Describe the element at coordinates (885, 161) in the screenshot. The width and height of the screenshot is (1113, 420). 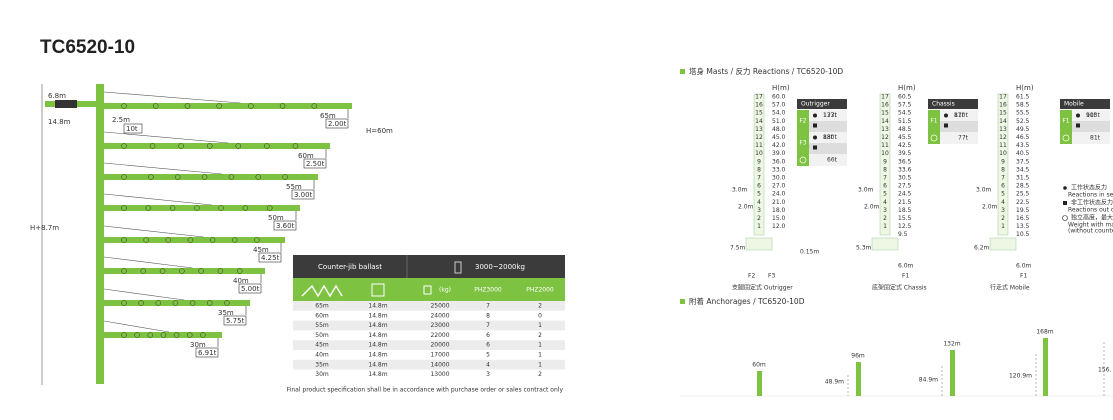
I see `level-number: 9` at that location.